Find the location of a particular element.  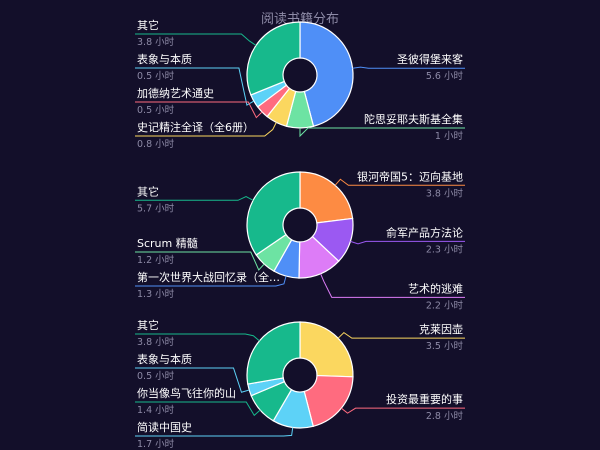

slice-label: 投资最重要的事 is located at coordinates (424, 399).